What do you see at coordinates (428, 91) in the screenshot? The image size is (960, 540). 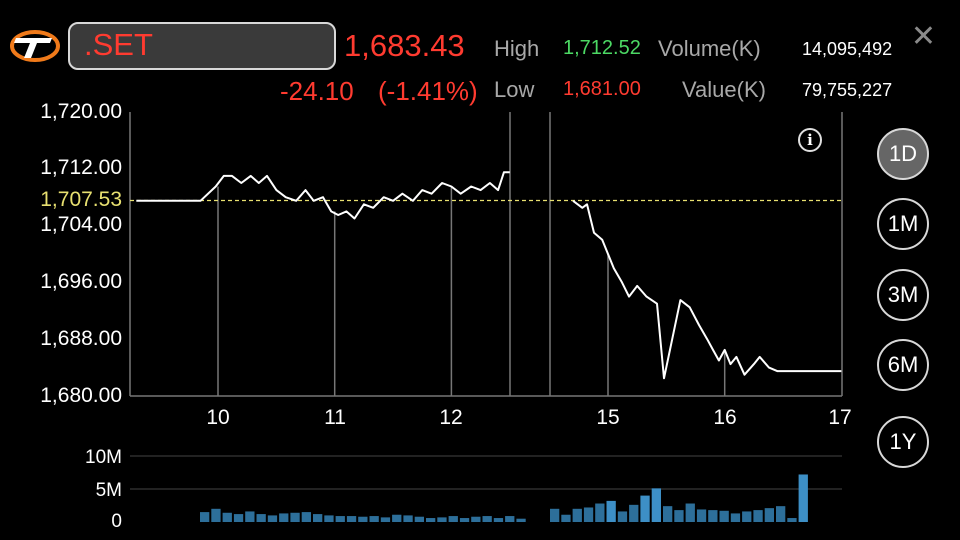 I see `price-change-percent: (-1.41%)` at bounding box center [428, 91].